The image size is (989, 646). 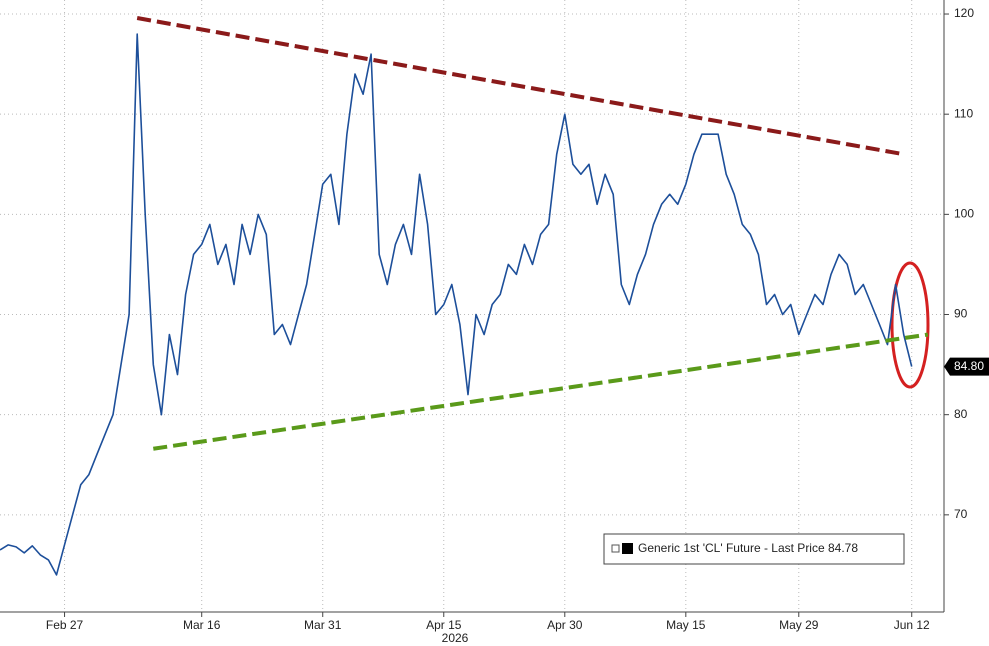 What do you see at coordinates (202, 625) in the screenshot?
I see `x-tick-label: Mar 16` at bounding box center [202, 625].